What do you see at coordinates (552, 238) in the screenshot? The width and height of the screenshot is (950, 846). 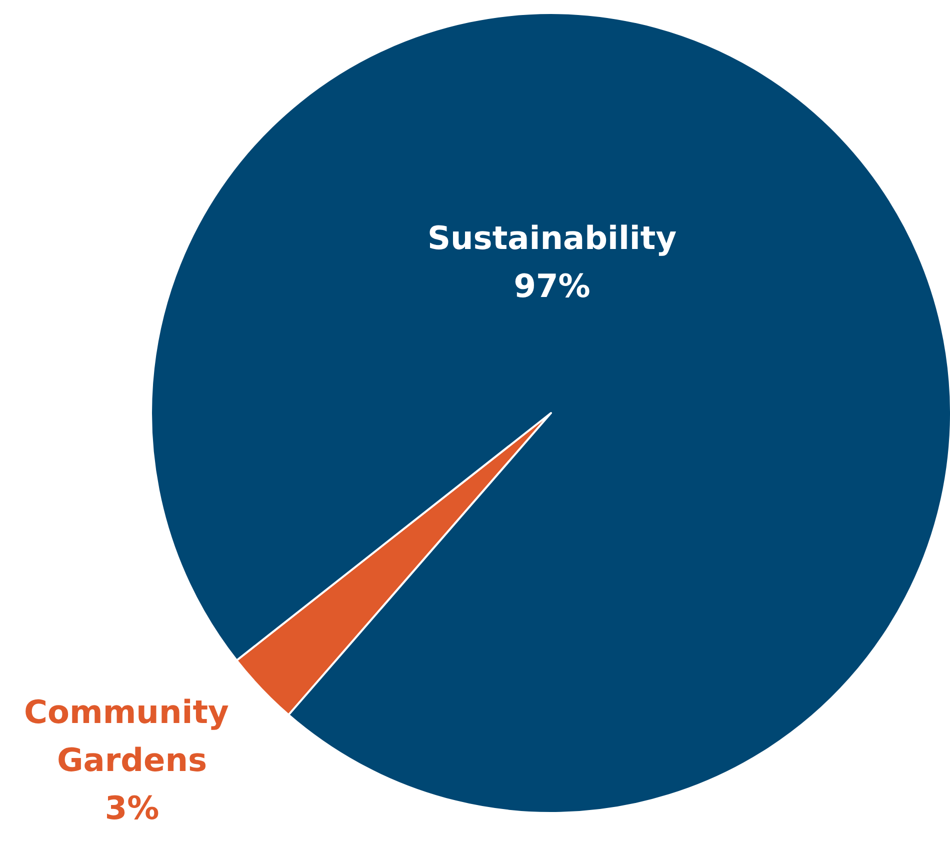 I see `slice-label: Sustainability` at bounding box center [552, 238].